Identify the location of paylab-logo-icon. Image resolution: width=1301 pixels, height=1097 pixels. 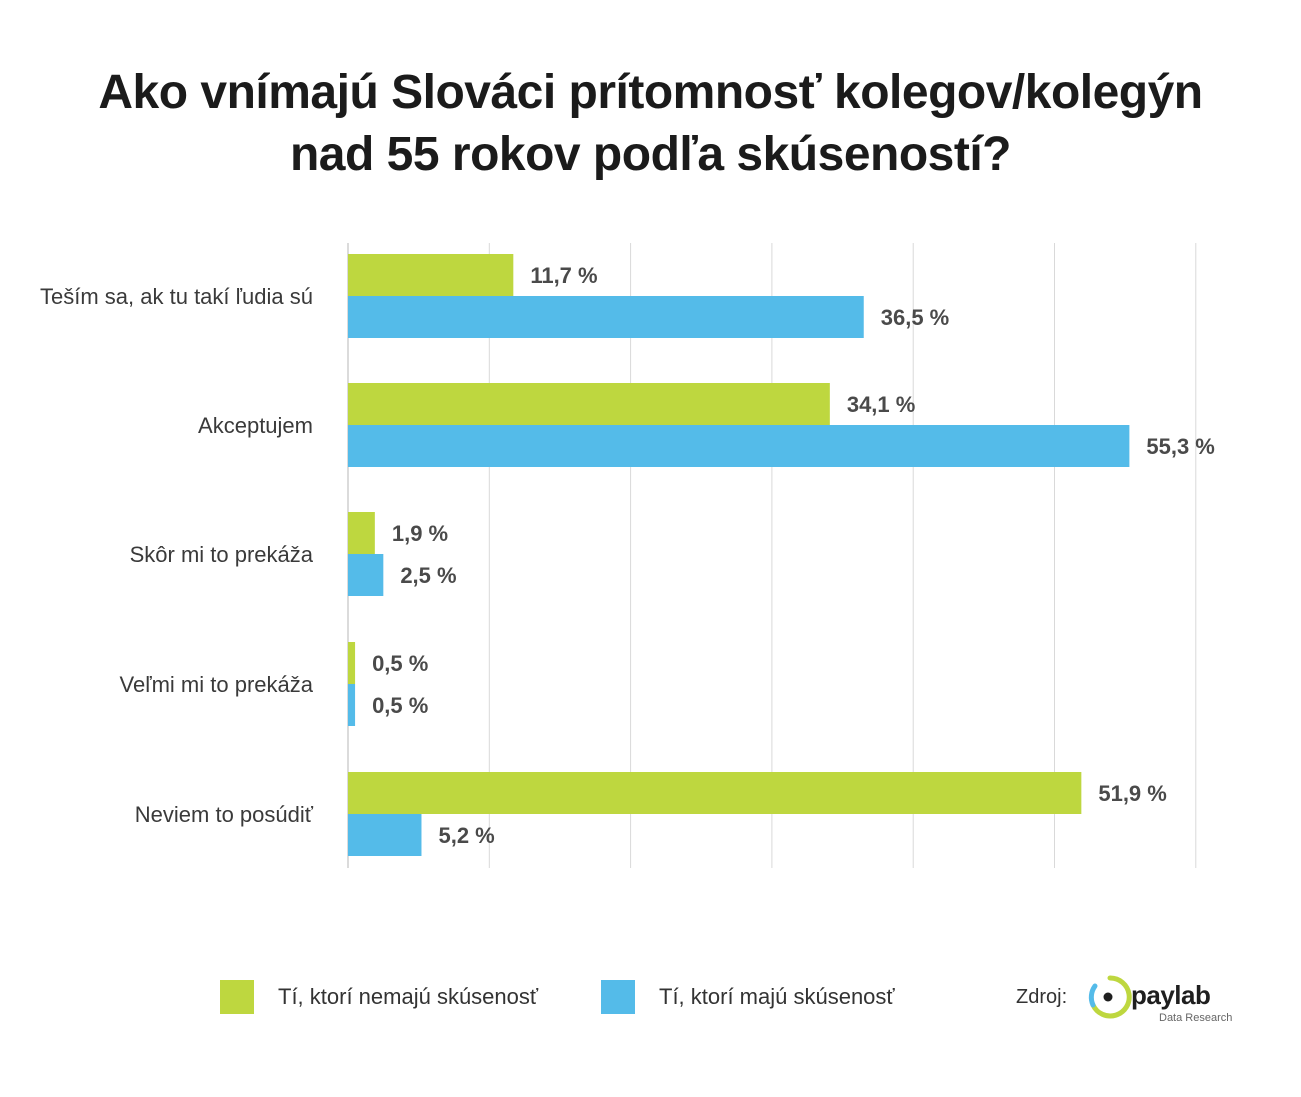
(1110, 997).